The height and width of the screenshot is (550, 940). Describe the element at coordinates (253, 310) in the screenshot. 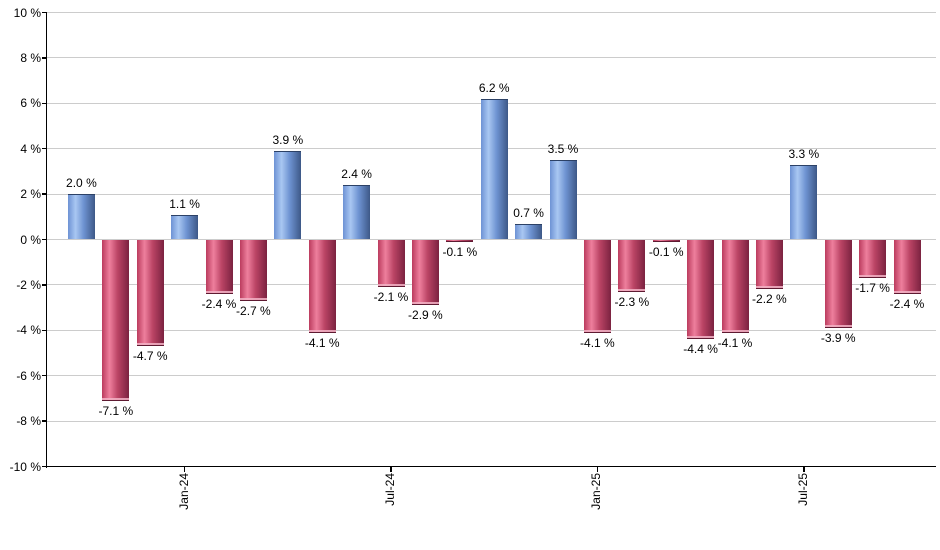

I see `bar-value-label: -2.7 %` at that location.